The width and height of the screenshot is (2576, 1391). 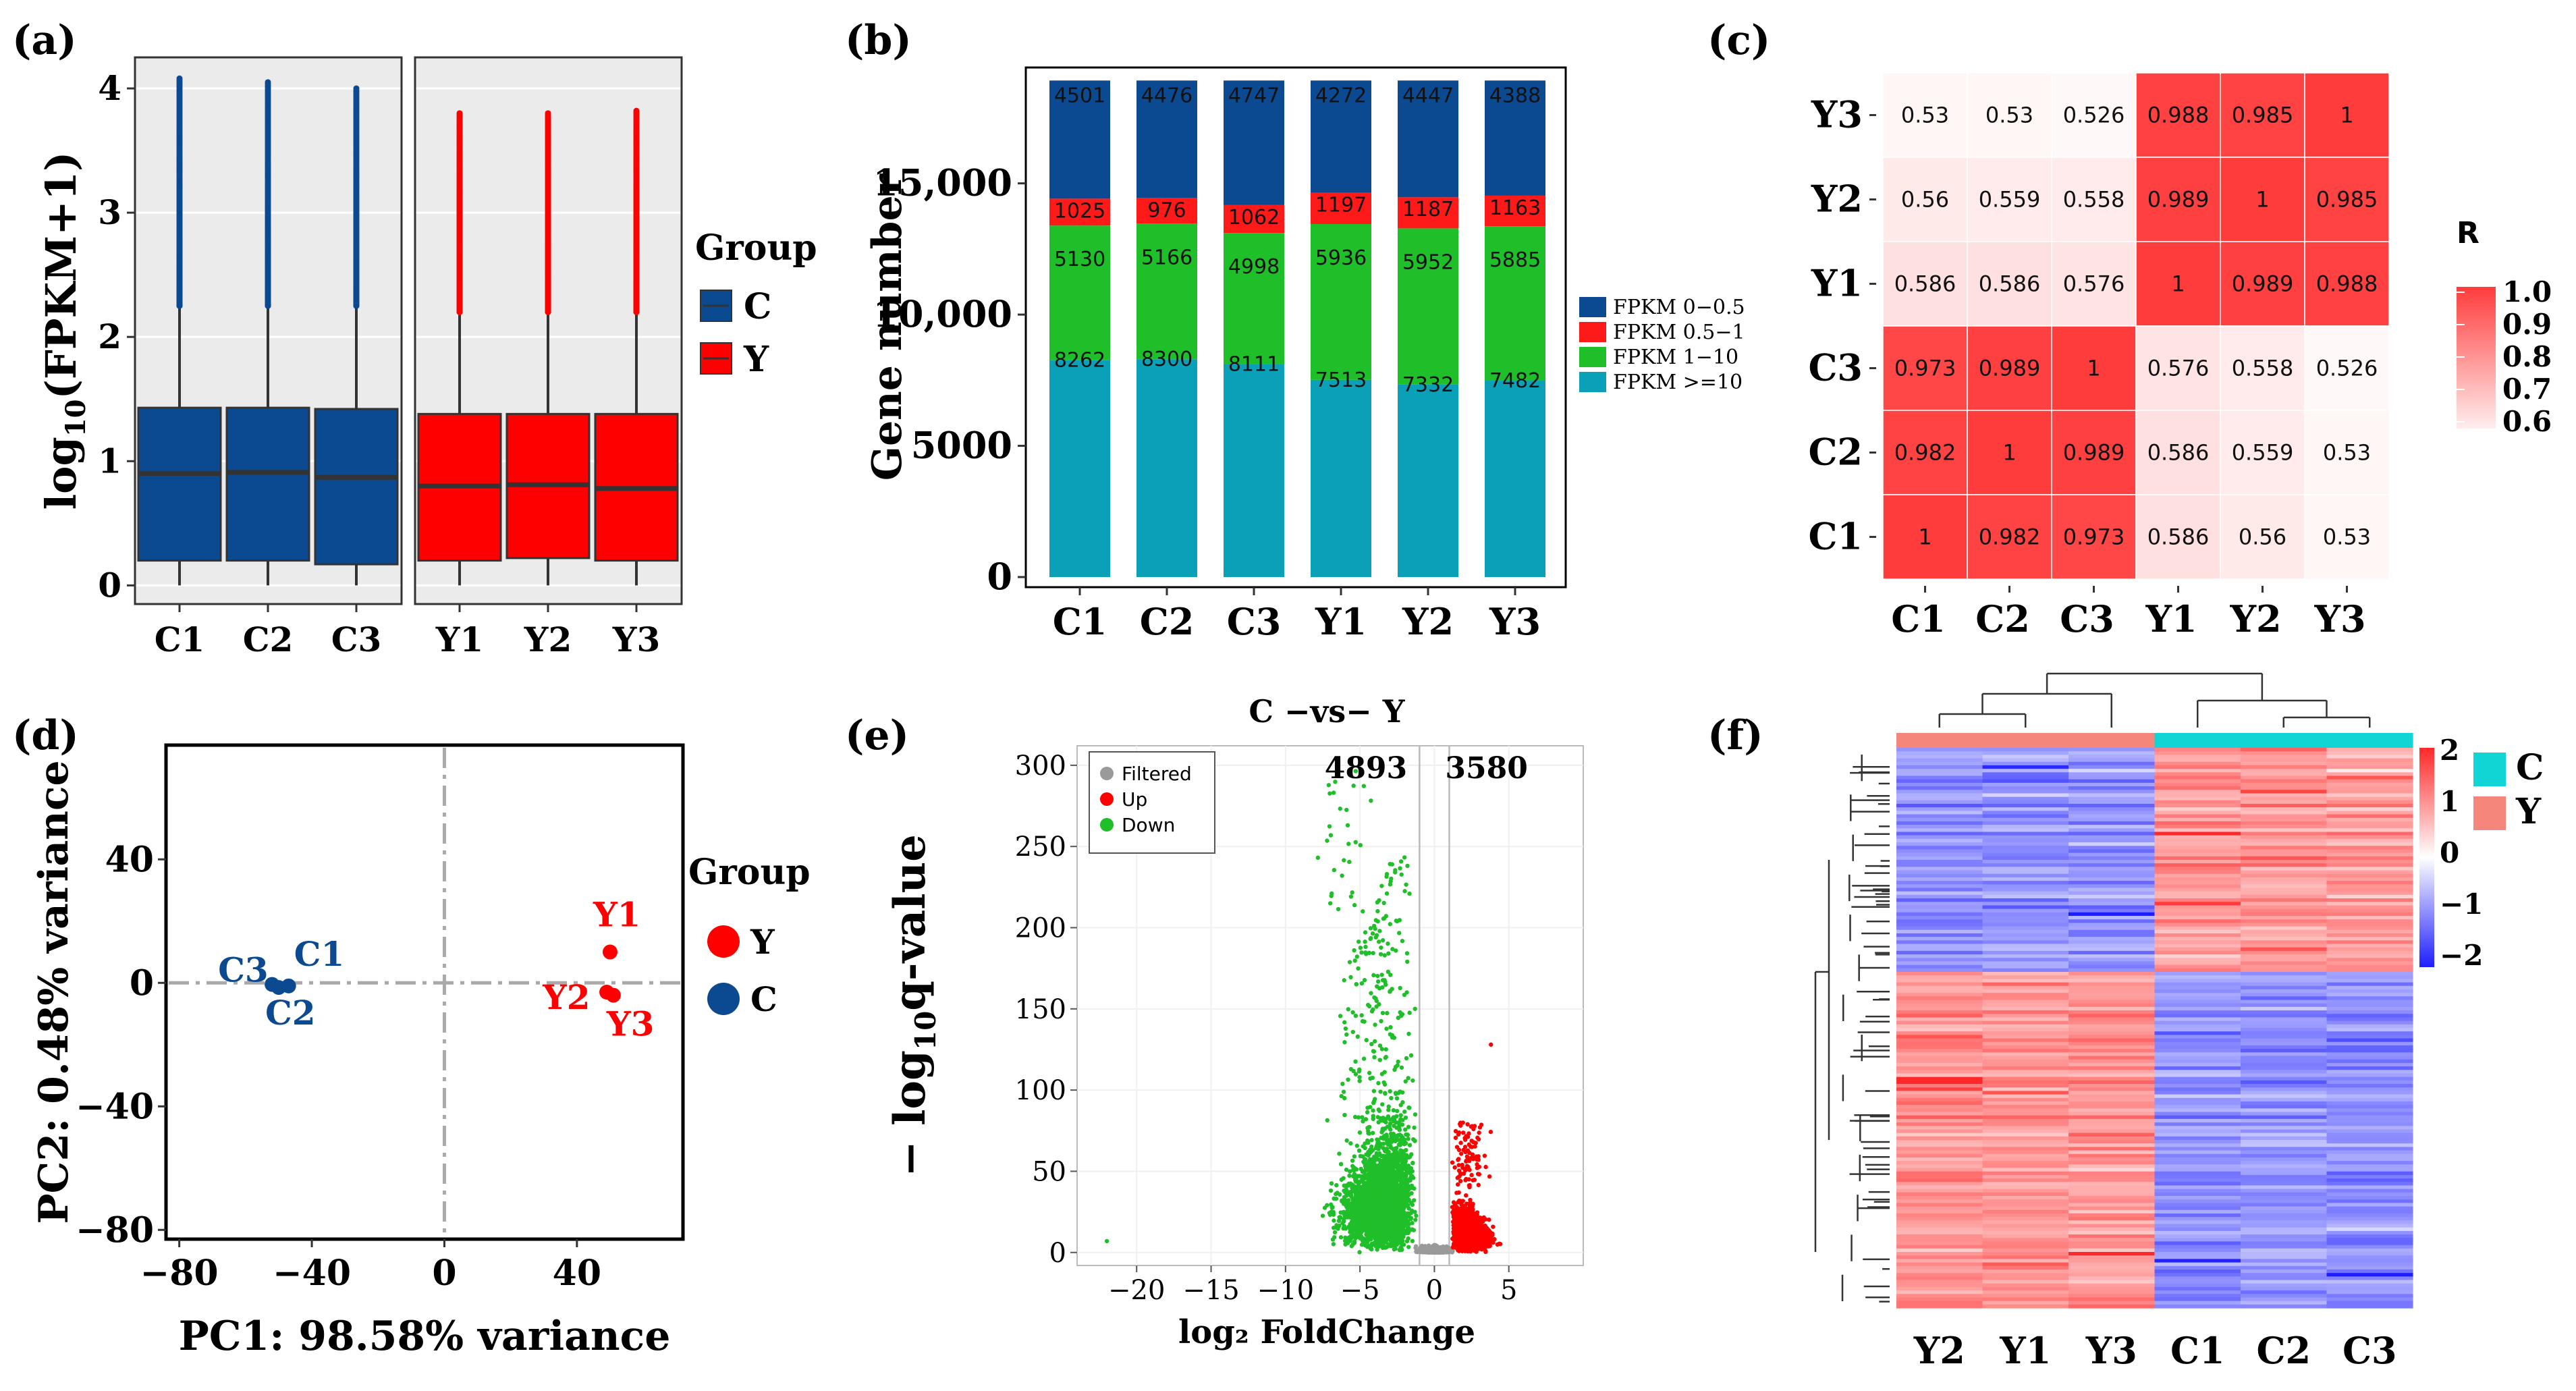 What do you see at coordinates (2010, 537) in the screenshot?
I see `c-cell-value: 0.982` at bounding box center [2010, 537].